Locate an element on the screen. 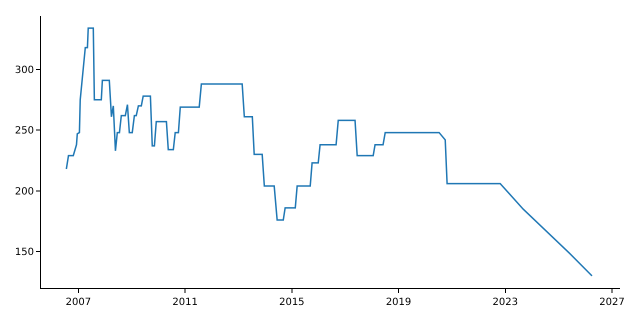 The height and width of the screenshot is (320, 640). x-tick-label: 2023 is located at coordinates (505, 302).